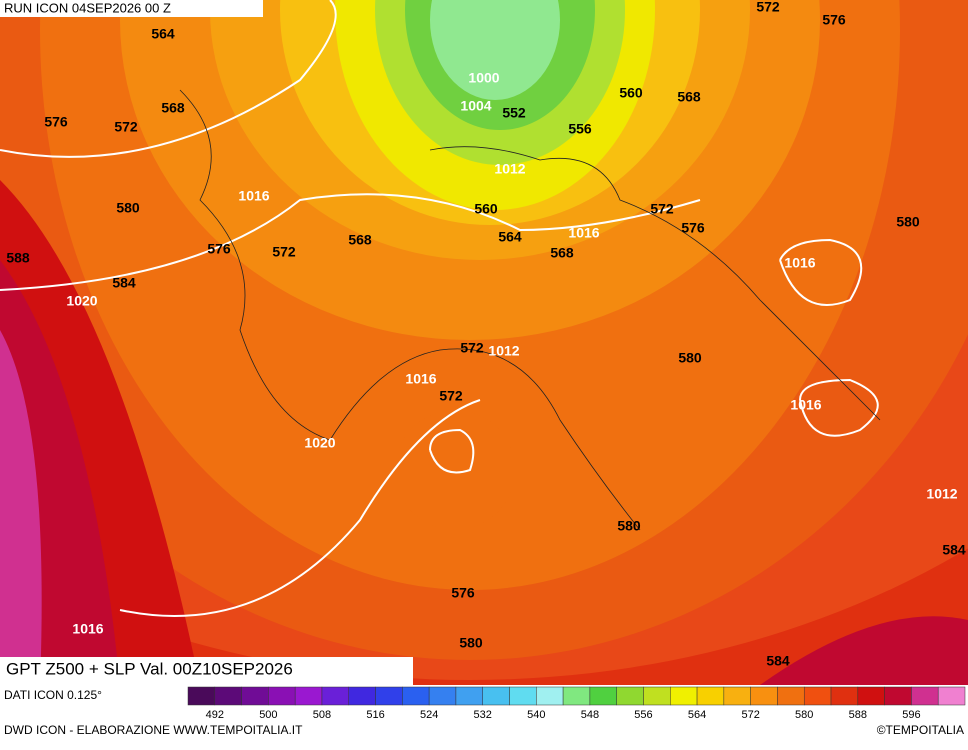 This screenshot has width=968, height=750. What do you see at coordinates (858, 715) in the screenshot?
I see `legend-tick-label: 588` at bounding box center [858, 715].